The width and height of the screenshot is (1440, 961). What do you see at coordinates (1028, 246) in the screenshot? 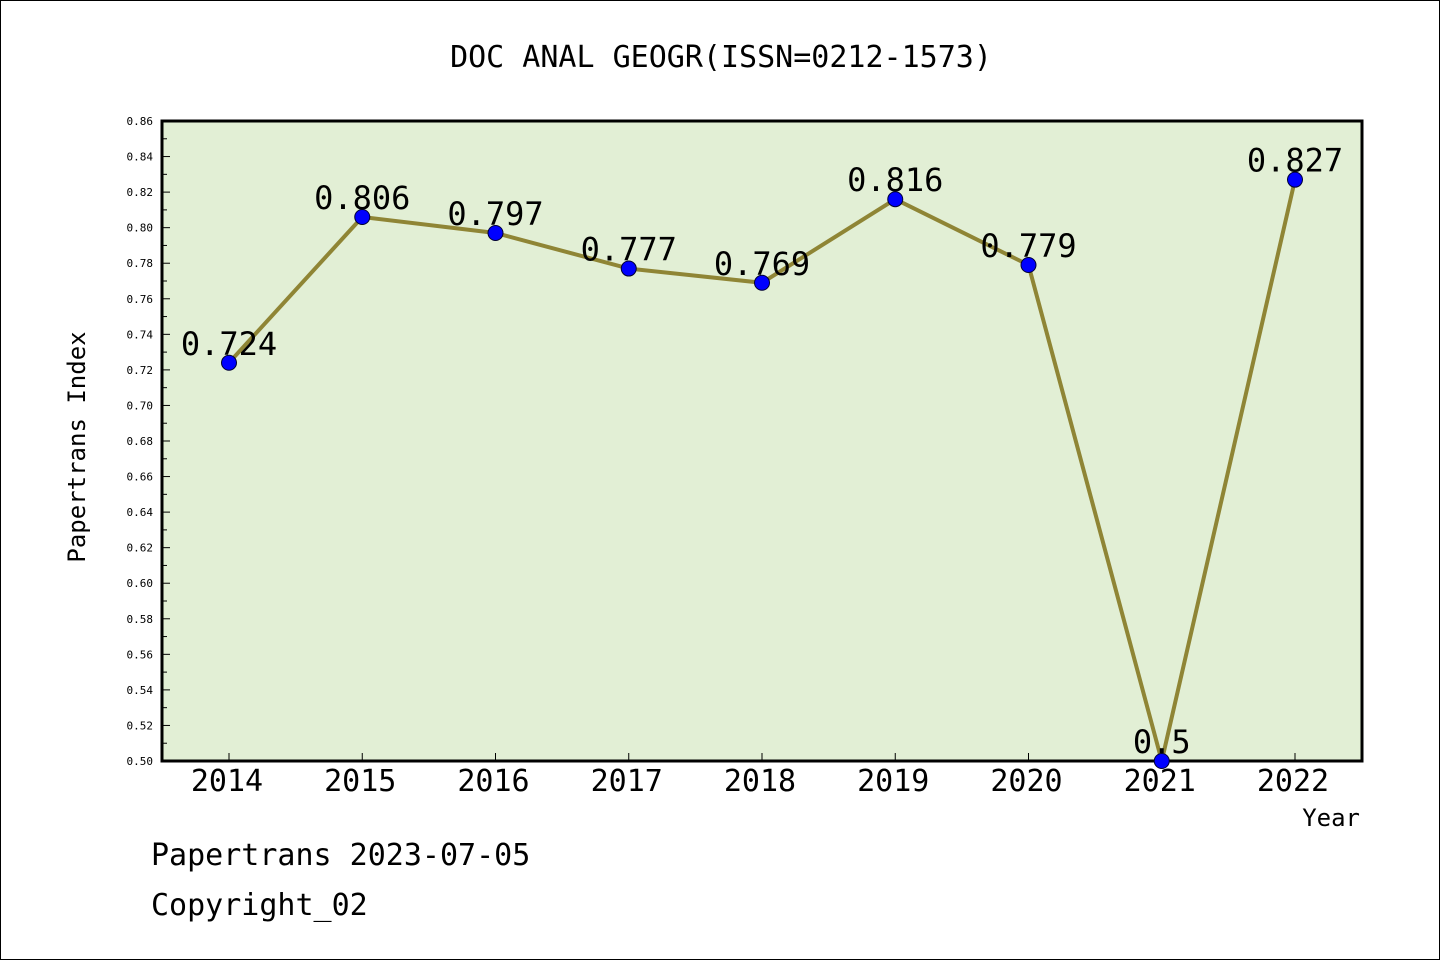
I see `data-label: 0.779` at bounding box center [1028, 246].